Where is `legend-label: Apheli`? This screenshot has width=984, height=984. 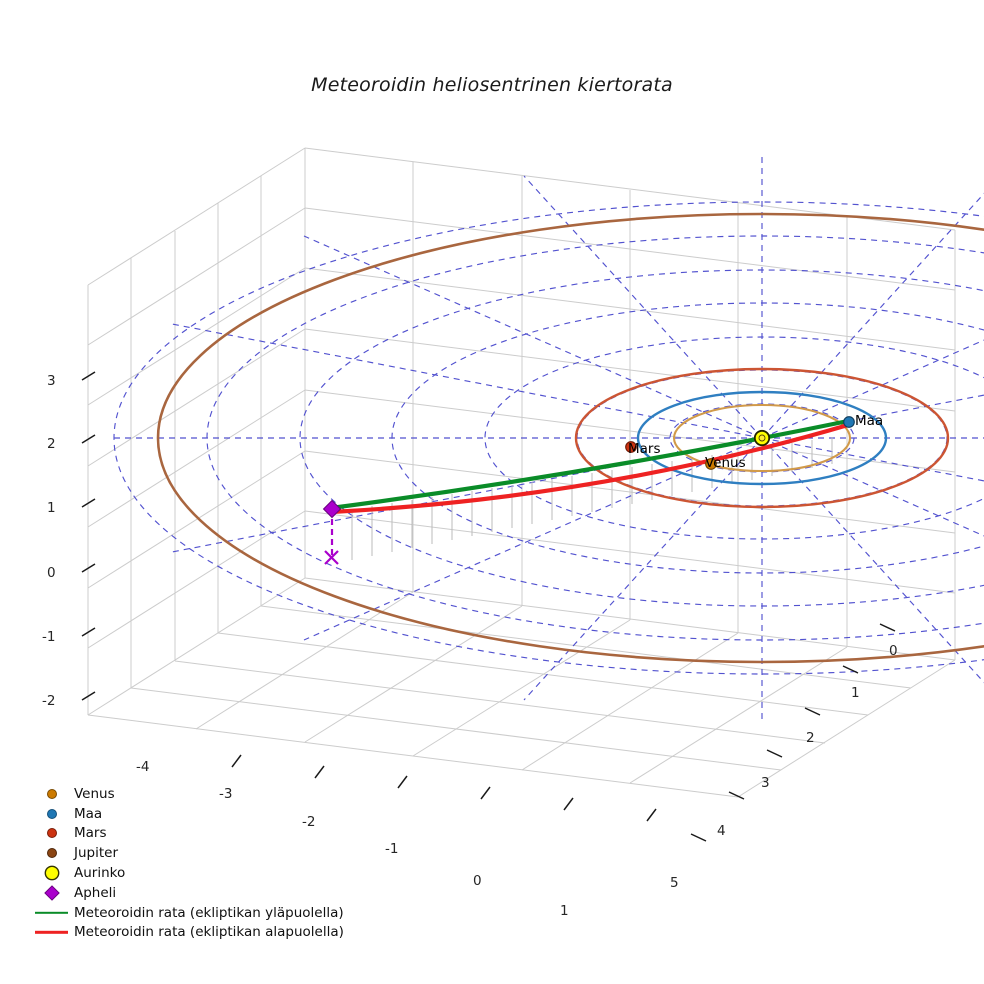
legend-label: Apheli is located at coordinates (95, 892).